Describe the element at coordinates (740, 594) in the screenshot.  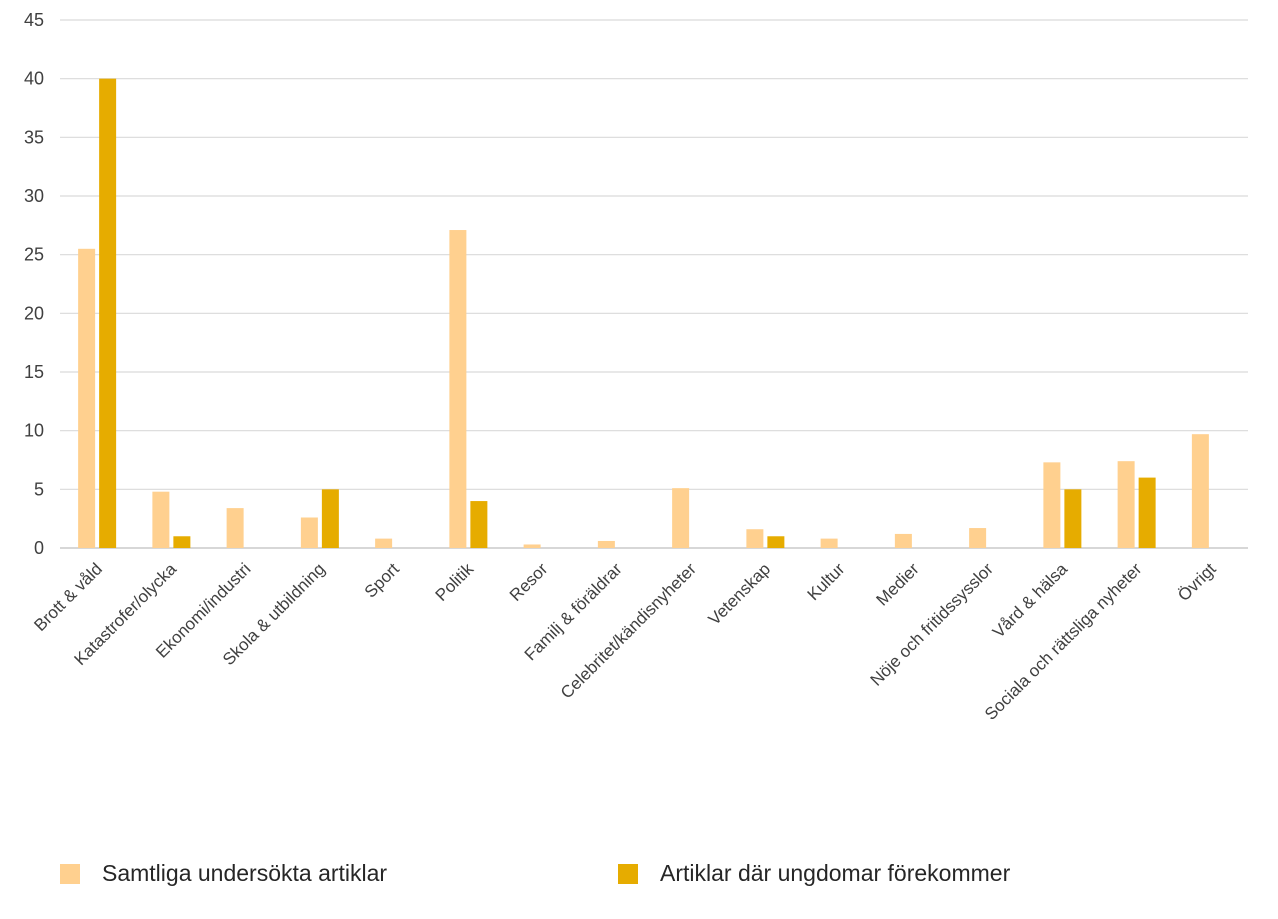
I see `x-category-label: Vetenskap` at that location.